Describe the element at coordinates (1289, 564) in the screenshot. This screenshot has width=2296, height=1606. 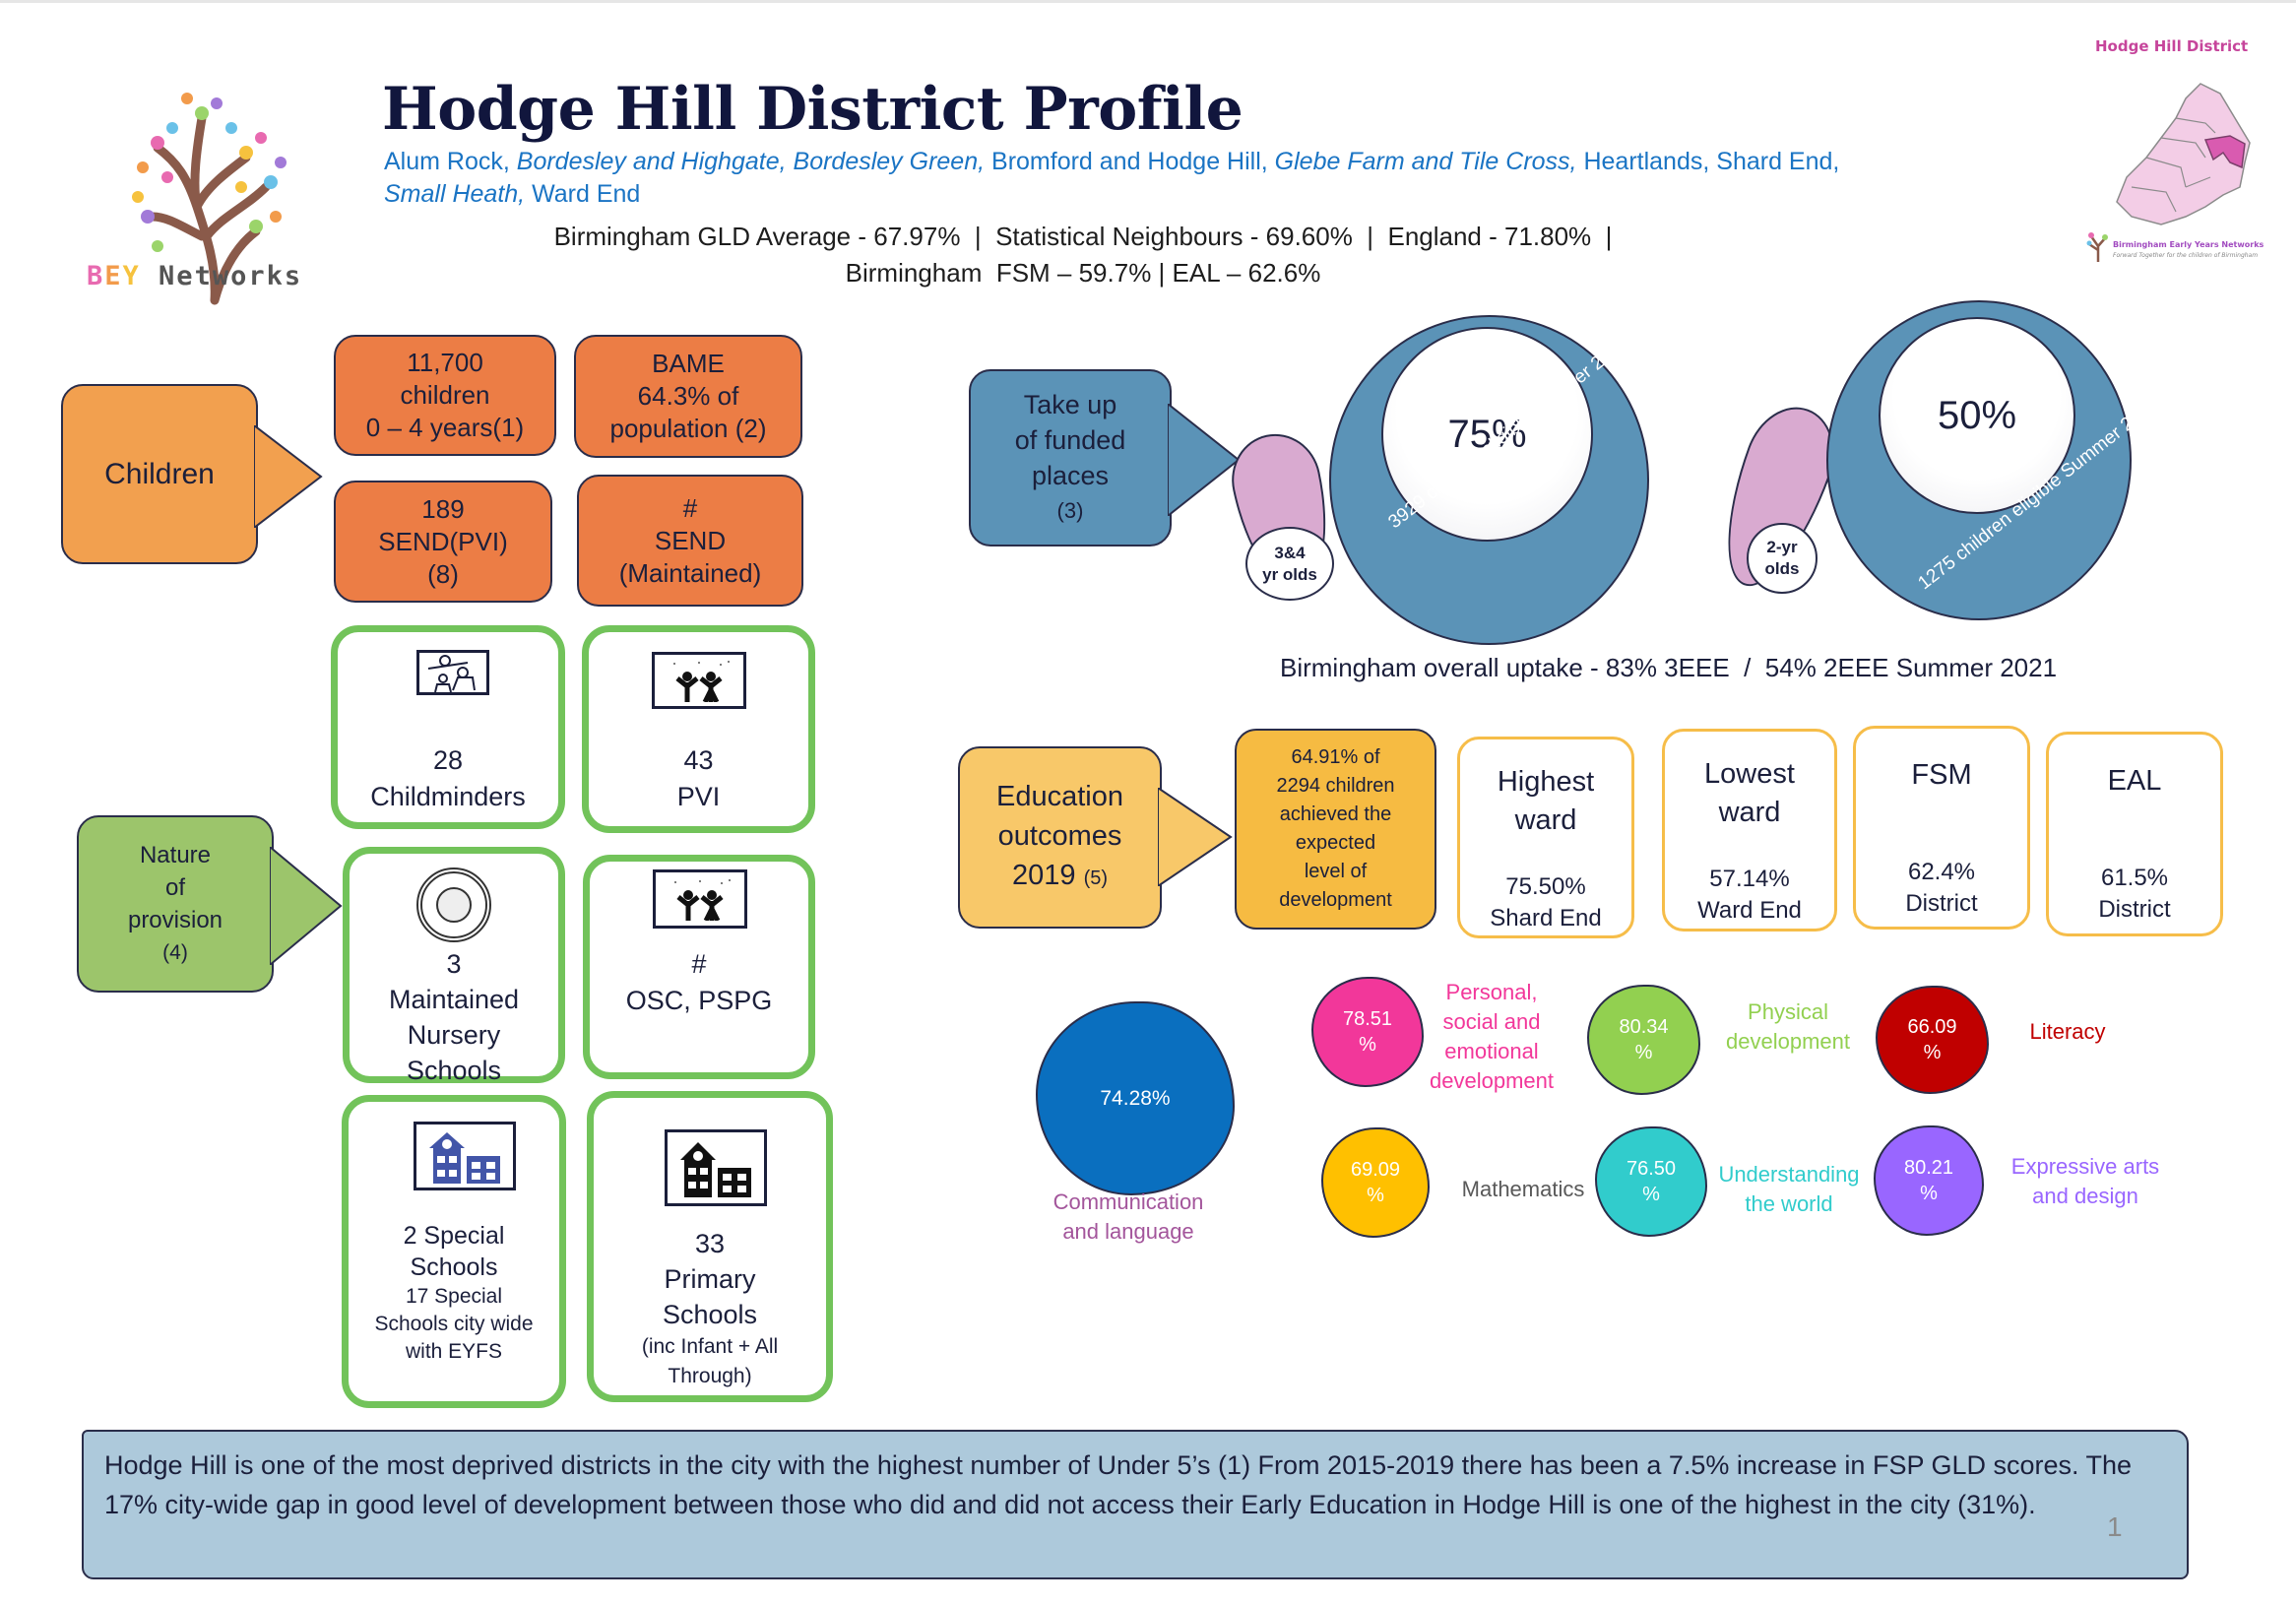
I see `age-group-label-3-4: 3&4 yr olds` at that location.